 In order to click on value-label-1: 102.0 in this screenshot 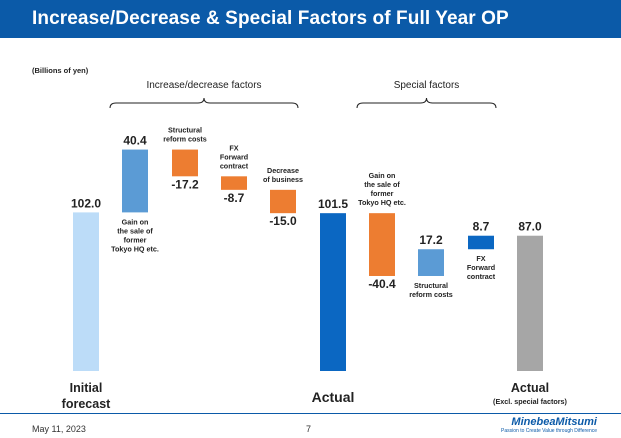, I will do `click(86, 203)`.